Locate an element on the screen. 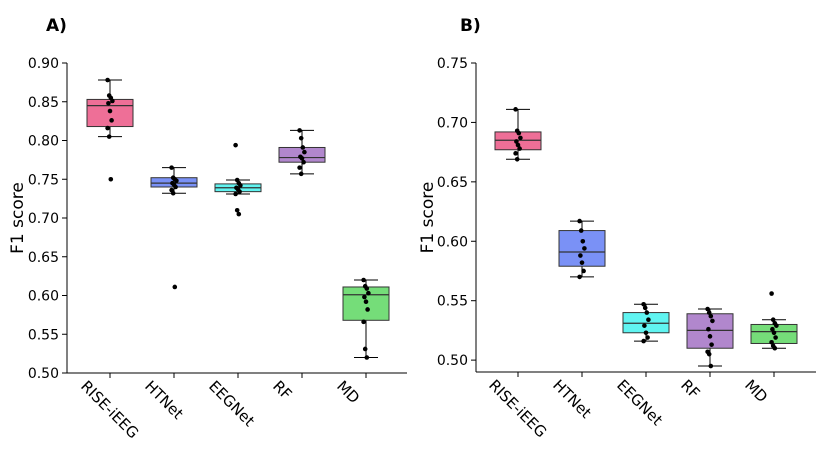  panel-a-y-axis-label: F1 score is located at coordinates (18, 218).